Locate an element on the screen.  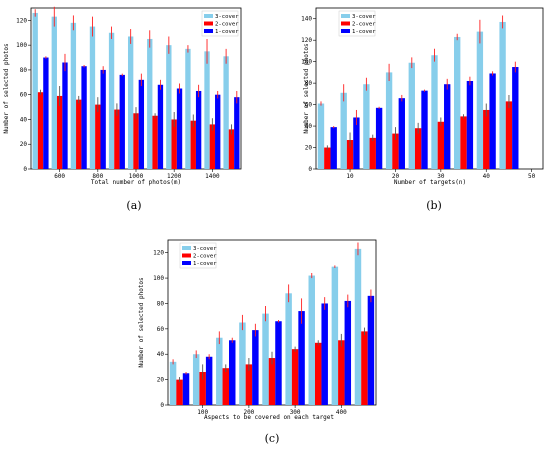
panel-caption: (a) is located at coordinates (133, 205).